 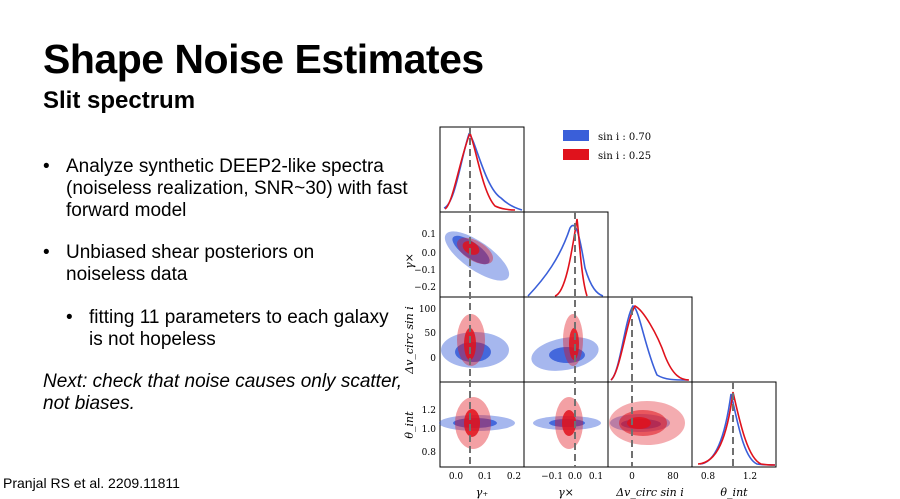 I want to click on x-tick: 0.2, so click(x=514, y=477).